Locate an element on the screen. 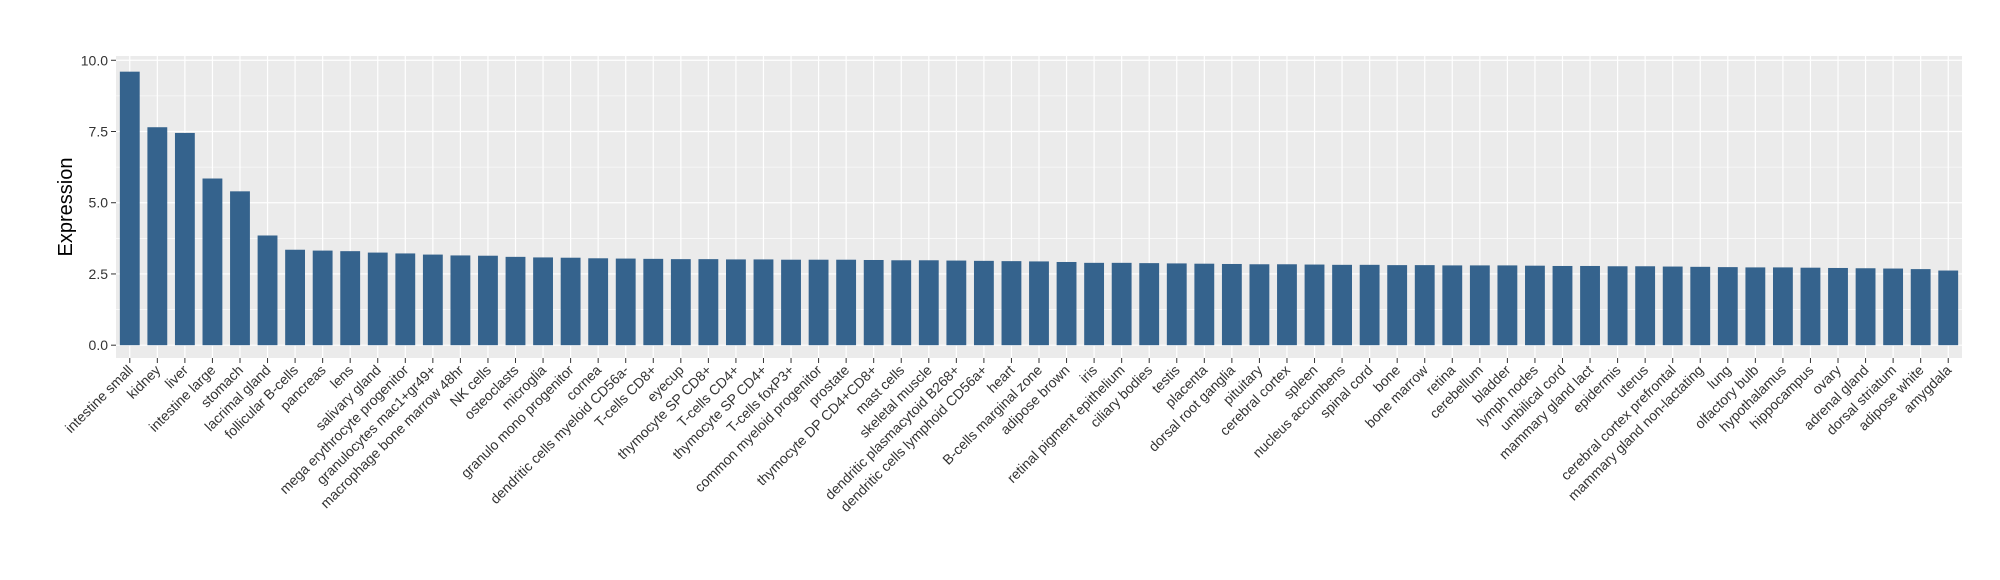 The width and height of the screenshot is (2000, 580). y-tick-label: 0.0 is located at coordinates (99, 345).